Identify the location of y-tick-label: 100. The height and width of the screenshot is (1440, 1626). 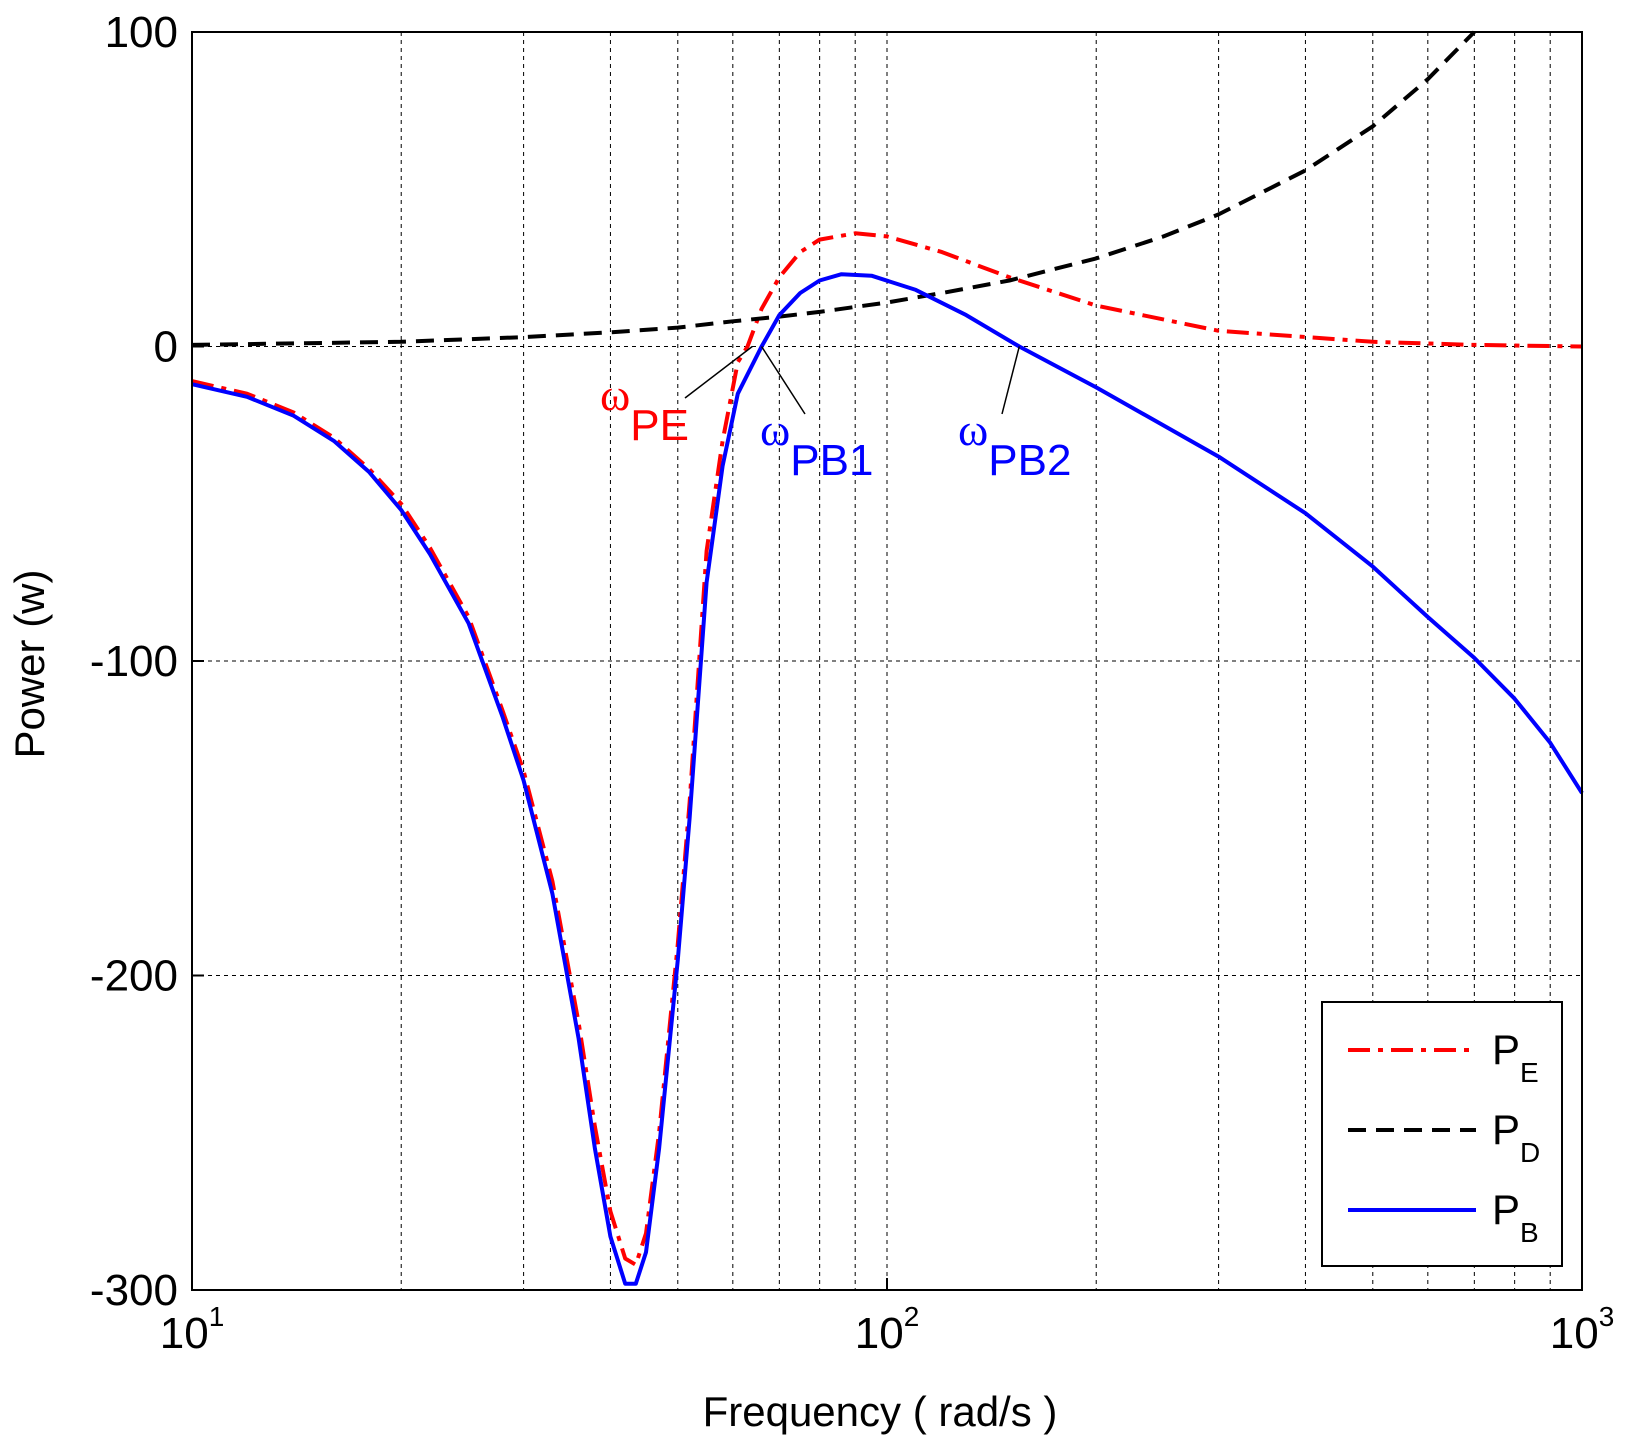
(141, 32).